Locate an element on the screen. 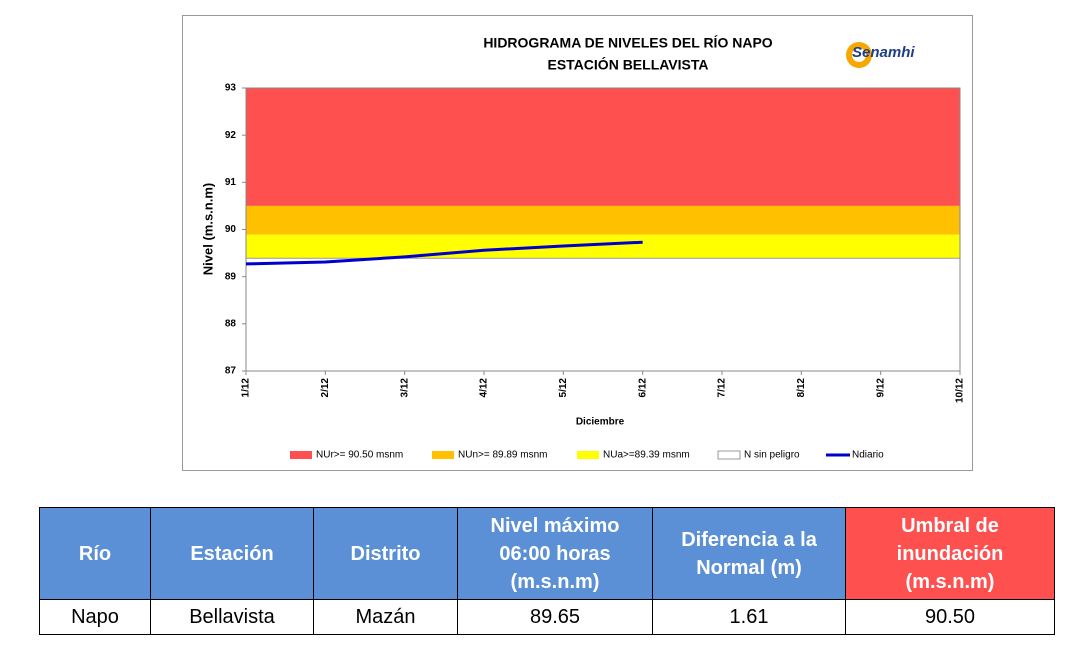 This screenshot has height=670, width=1087. legend-label: NUn>= 89.89 msnm is located at coordinates (503, 455).